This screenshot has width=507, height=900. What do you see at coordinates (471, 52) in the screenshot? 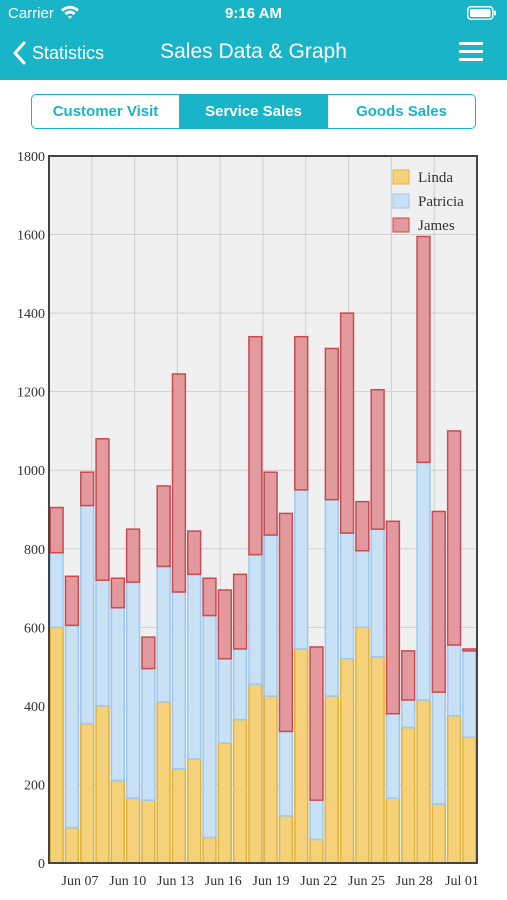
I see `hamburger-menu-icon` at bounding box center [471, 52].